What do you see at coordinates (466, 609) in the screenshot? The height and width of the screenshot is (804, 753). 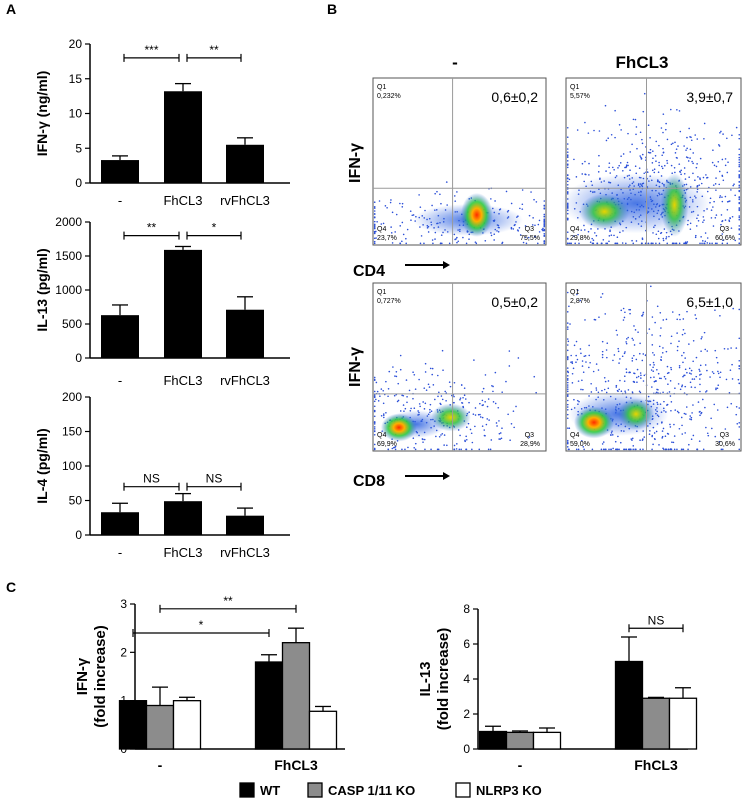 I see `y-tick-label: 8` at bounding box center [466, 609].